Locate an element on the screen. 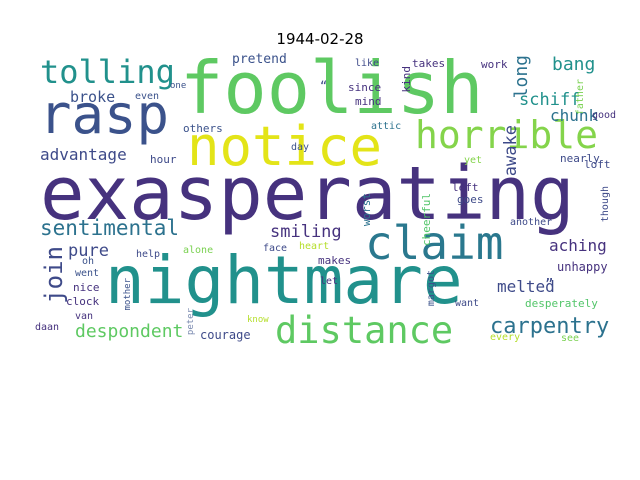  word-want: want is located at coordinates (467, 303).